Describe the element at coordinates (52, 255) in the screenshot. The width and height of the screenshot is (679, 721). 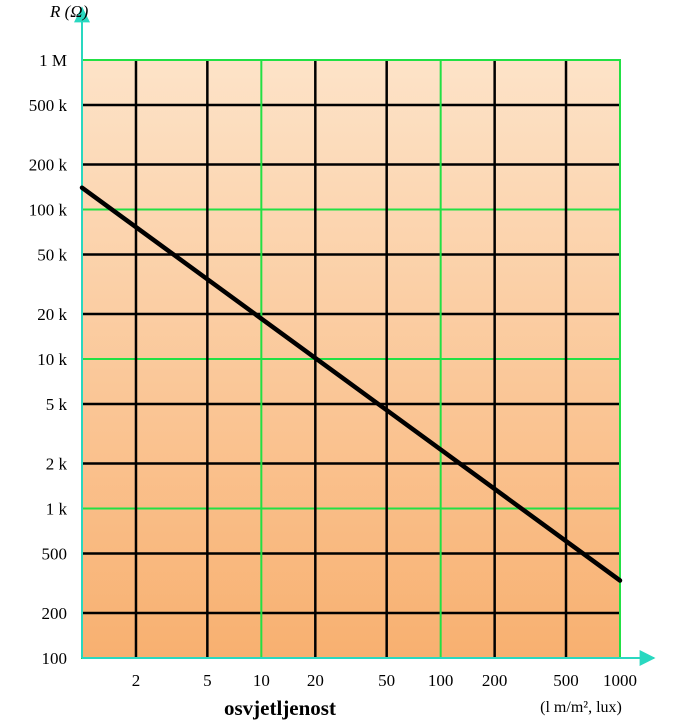
I see `y-tick-label: 50 k` at that location.